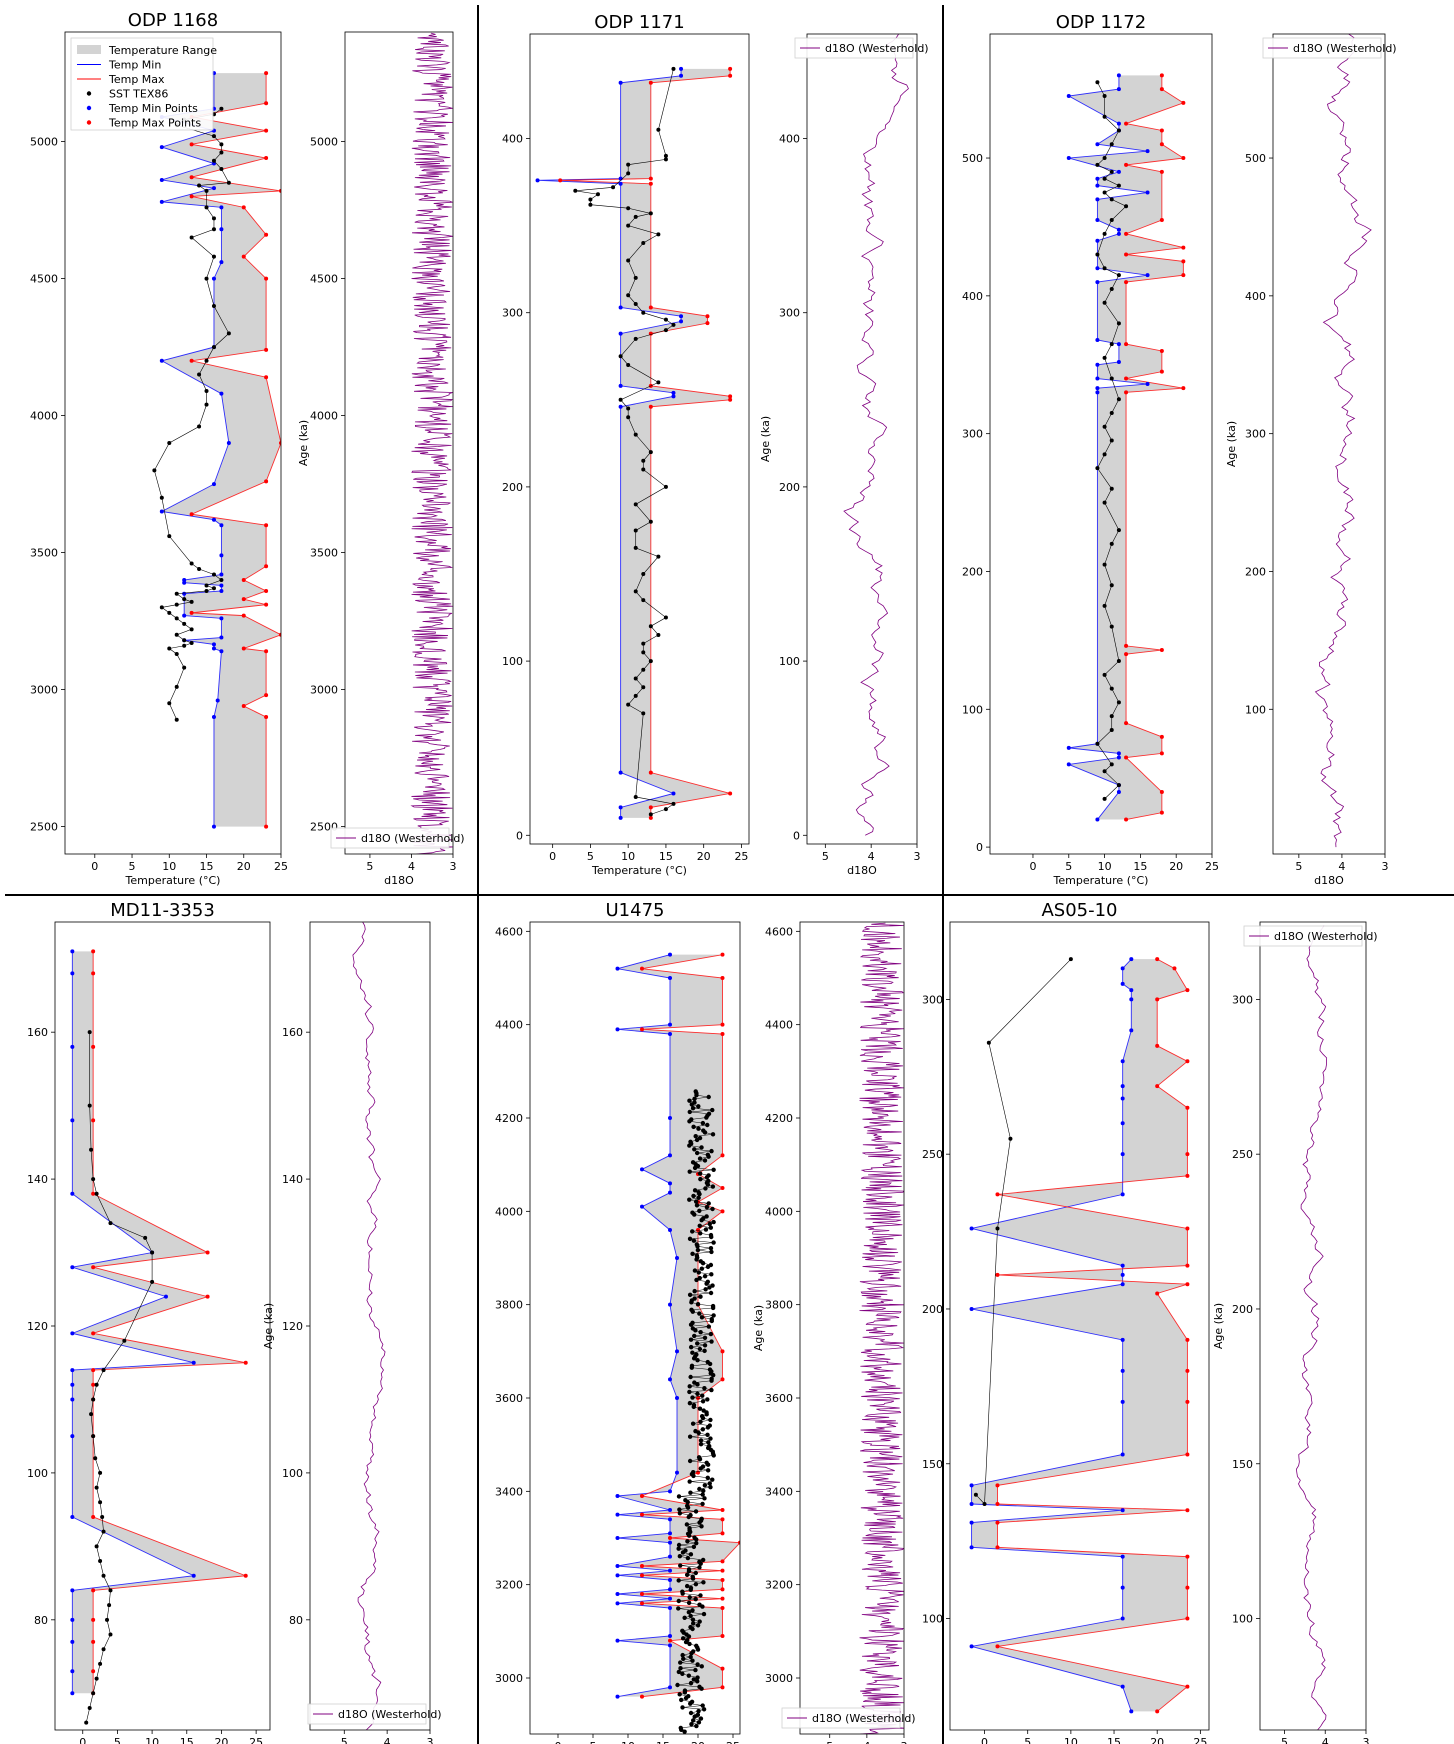  What do you see at coordinates (1242, 1309) in the screenshot?
I see `y-tick-label: 200` at bounding box center [1242, 1309].